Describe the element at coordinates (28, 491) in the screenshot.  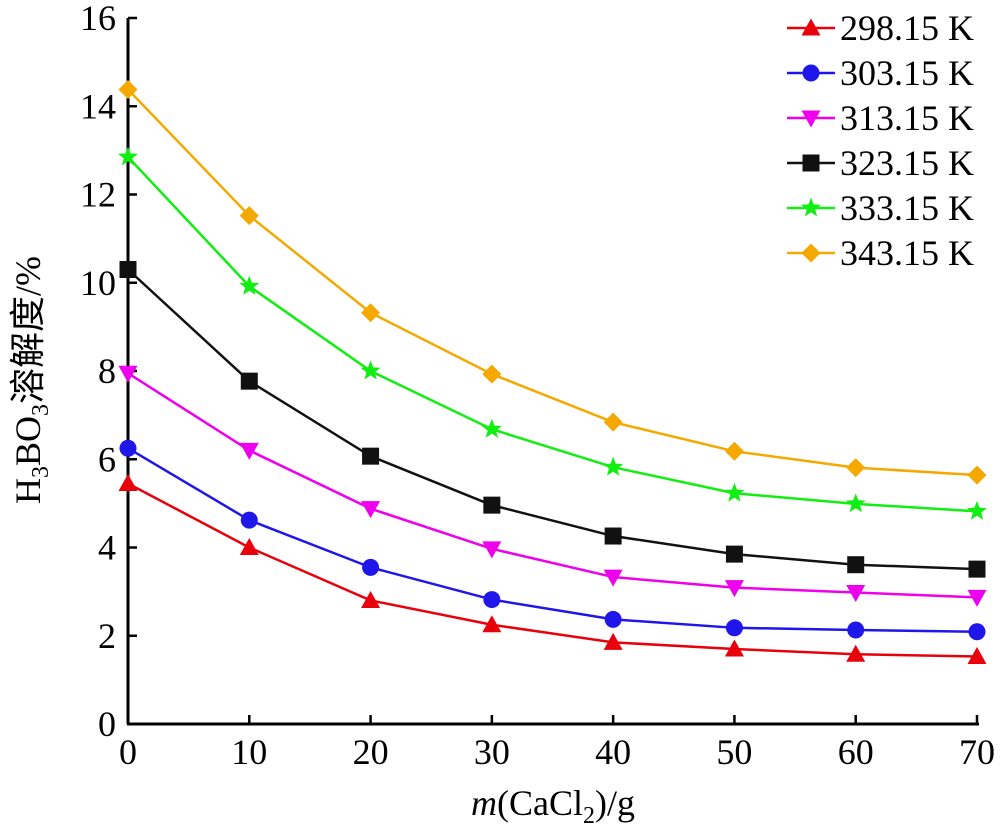
I see `y-title-pre: H` at that location.